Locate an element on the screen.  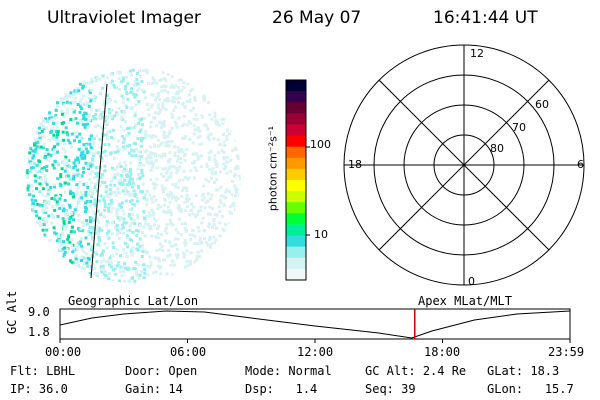
status-value: 15.7 is located at coordinates (559, 389).